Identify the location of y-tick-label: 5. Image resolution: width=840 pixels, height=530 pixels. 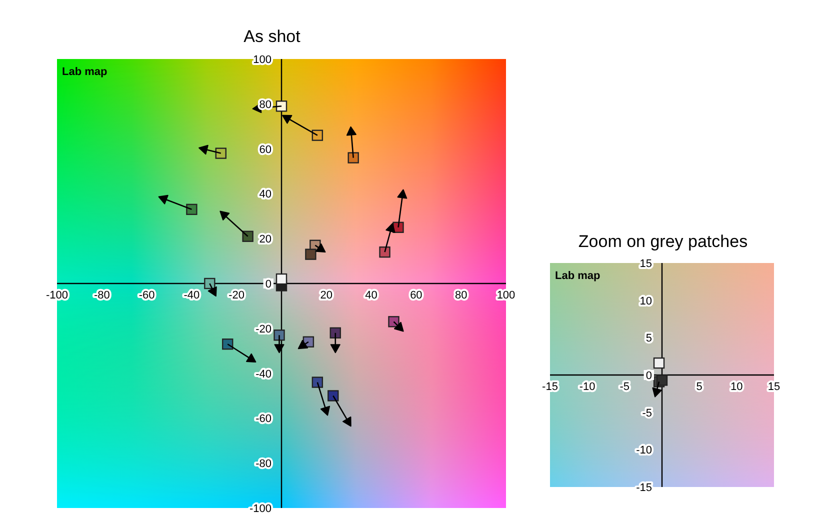
(649, 338).